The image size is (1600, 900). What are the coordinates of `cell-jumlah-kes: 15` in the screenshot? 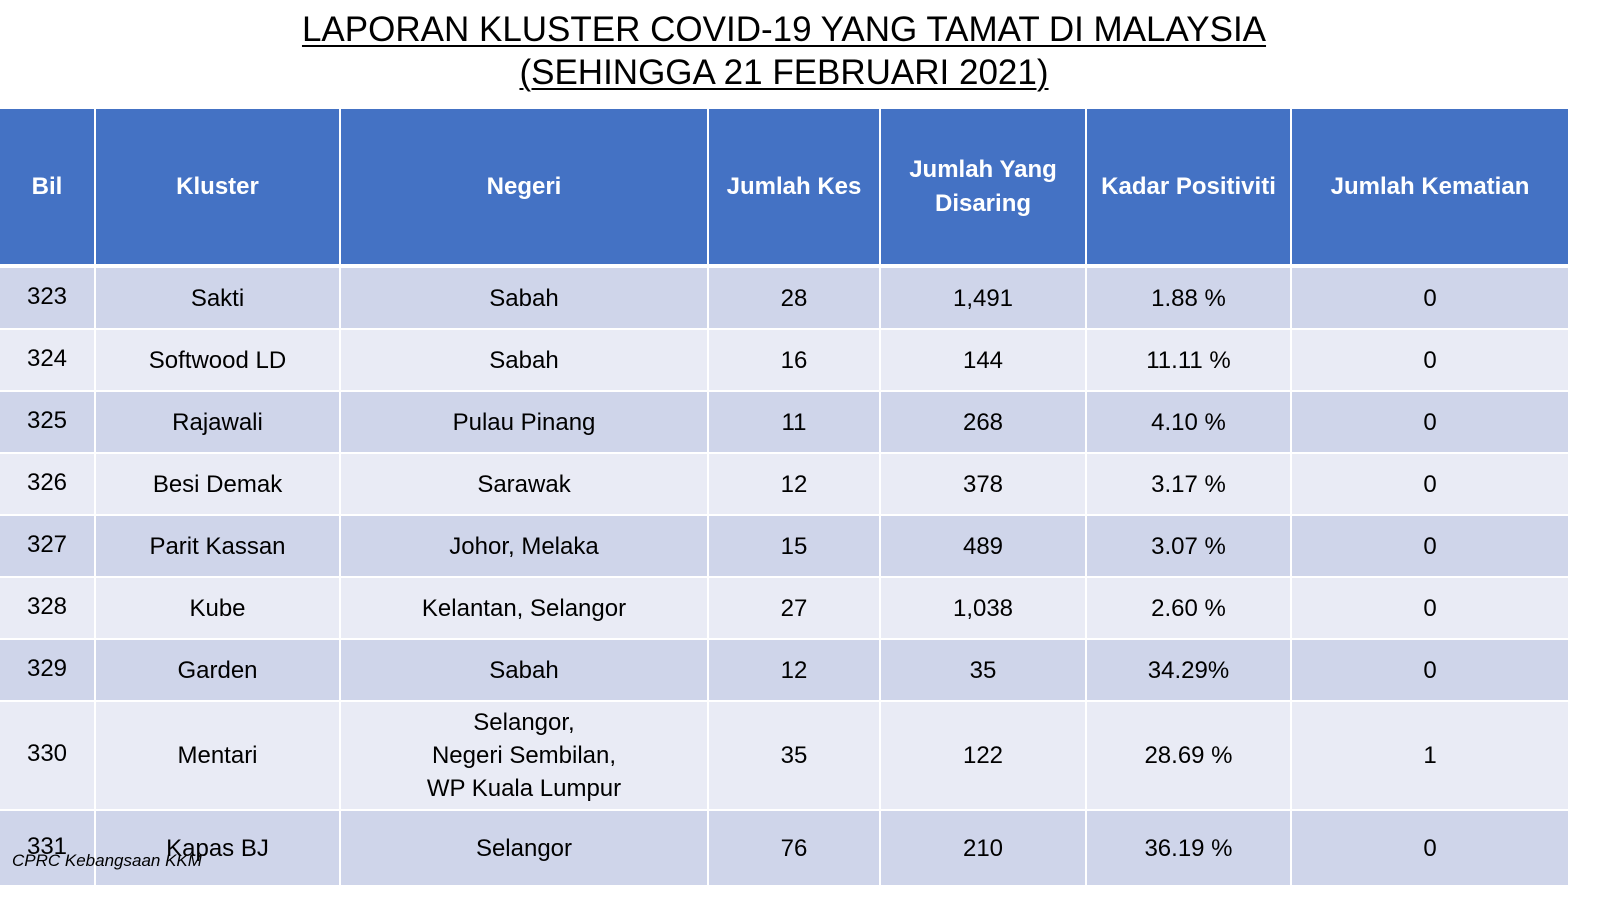 It's located at (795, 547).